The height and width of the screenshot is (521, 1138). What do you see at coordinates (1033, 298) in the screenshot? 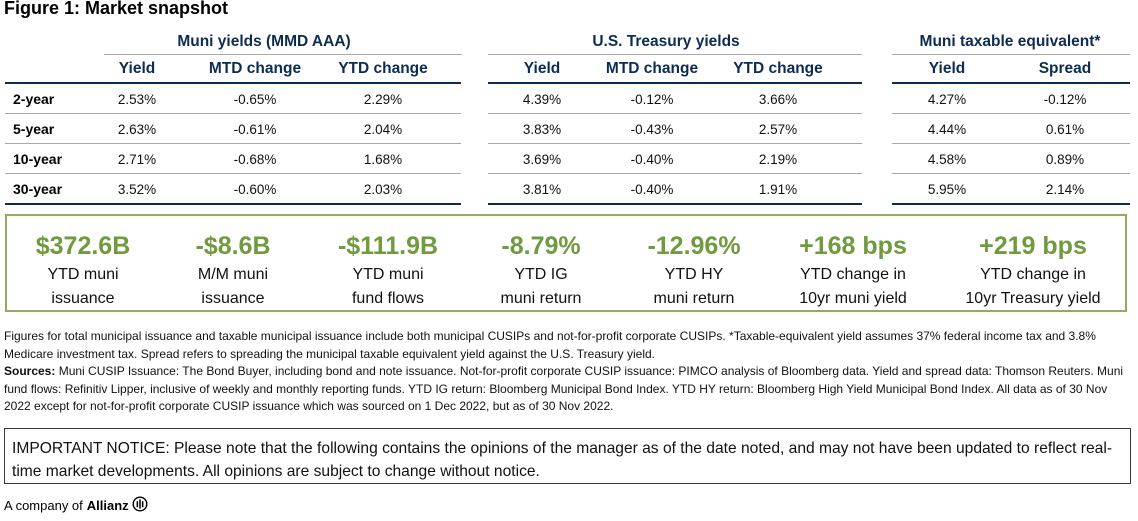
I see `stat-label: 10yr Treasury yield` at bounding box center [1033, 298].